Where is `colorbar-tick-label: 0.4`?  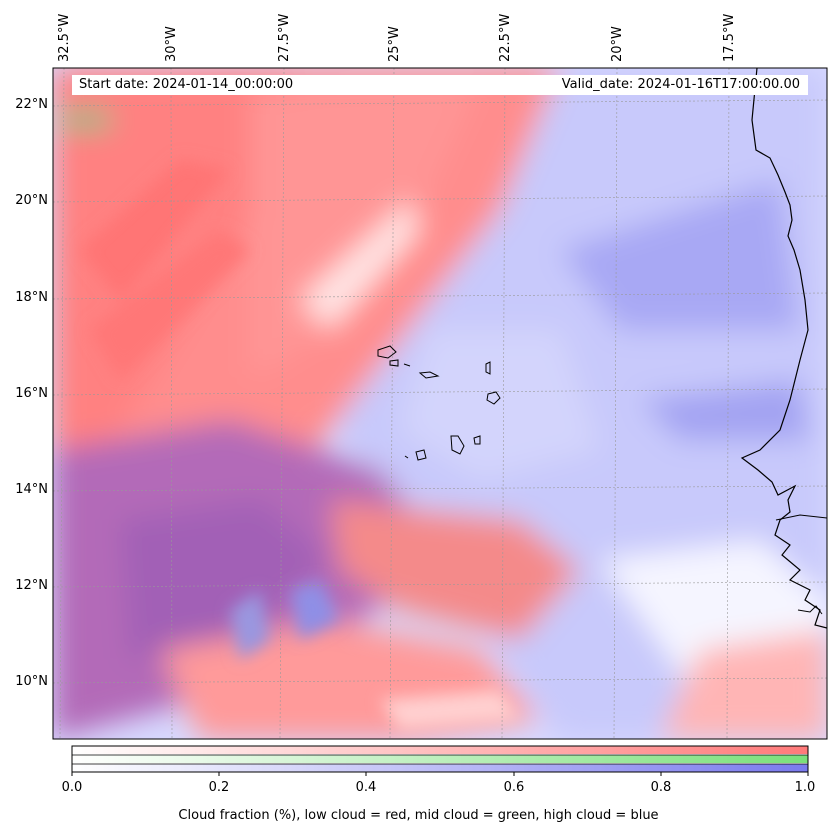 colorbar-tick-label: 0.4 is located at coordinates (366, 787).